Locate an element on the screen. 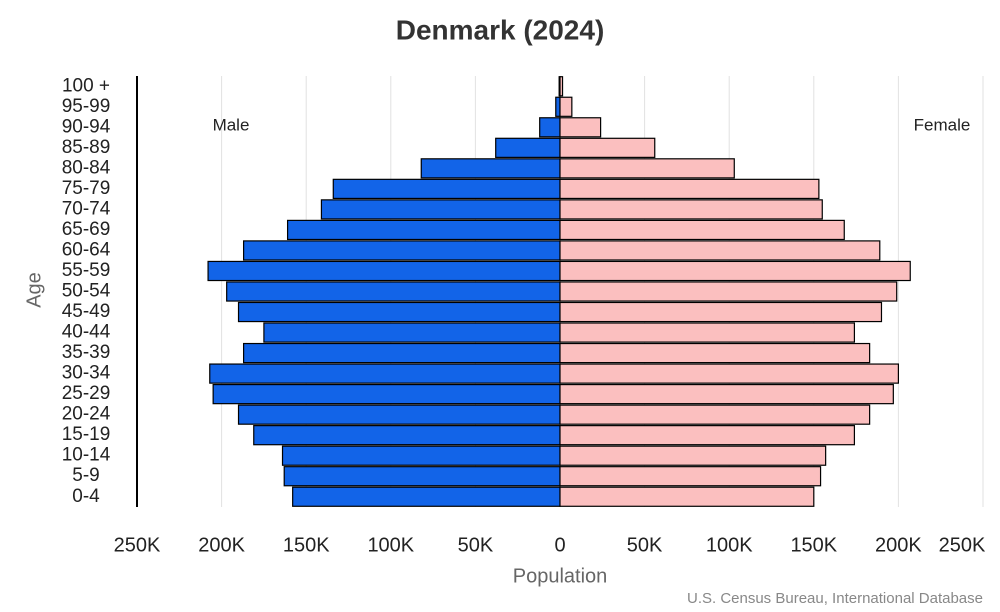  y-tick-label: 25-29 is located at coordinates (86, 393).